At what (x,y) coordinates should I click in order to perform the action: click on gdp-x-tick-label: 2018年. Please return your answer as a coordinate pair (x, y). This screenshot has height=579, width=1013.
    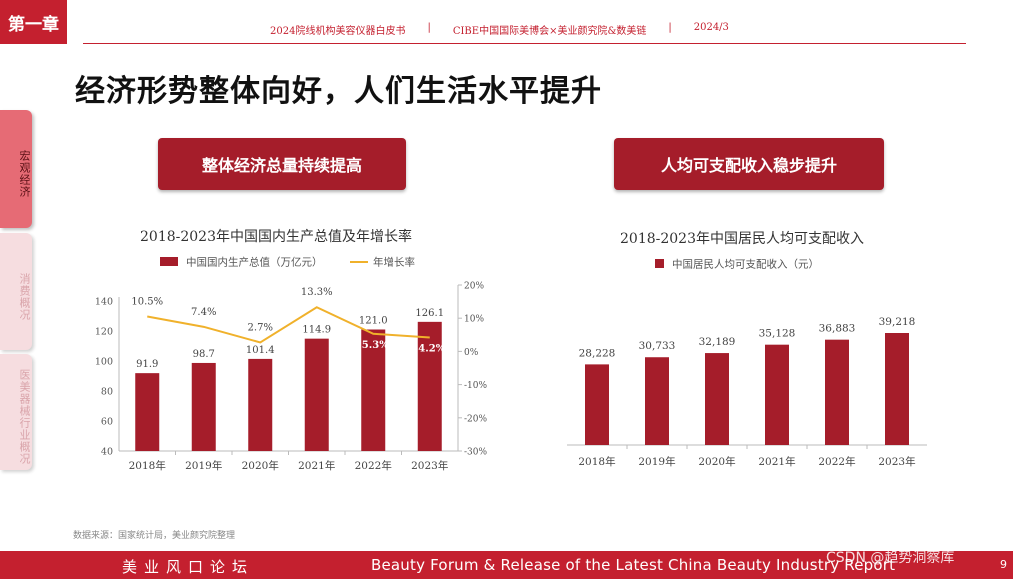
    Looking at the image, I should click on (147, 465).